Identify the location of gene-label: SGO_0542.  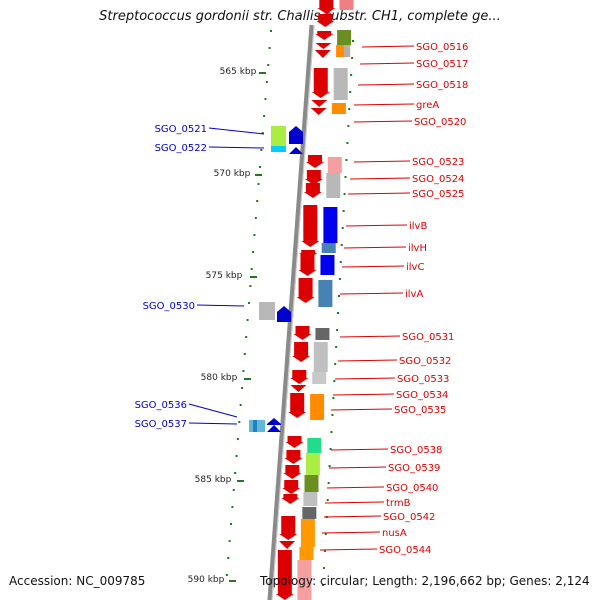
(409, 517).